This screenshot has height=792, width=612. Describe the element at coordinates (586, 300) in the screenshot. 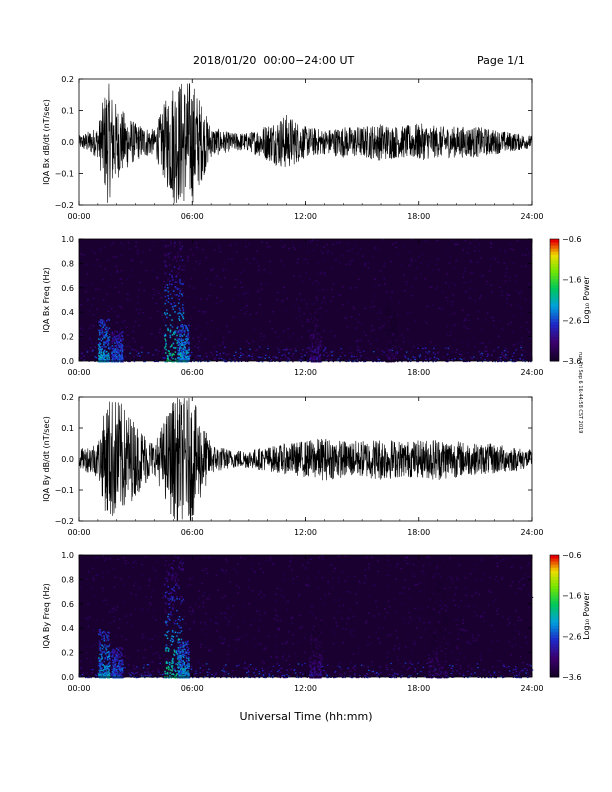

I see `colorbar-label: Log₁₀ Power` at that location.